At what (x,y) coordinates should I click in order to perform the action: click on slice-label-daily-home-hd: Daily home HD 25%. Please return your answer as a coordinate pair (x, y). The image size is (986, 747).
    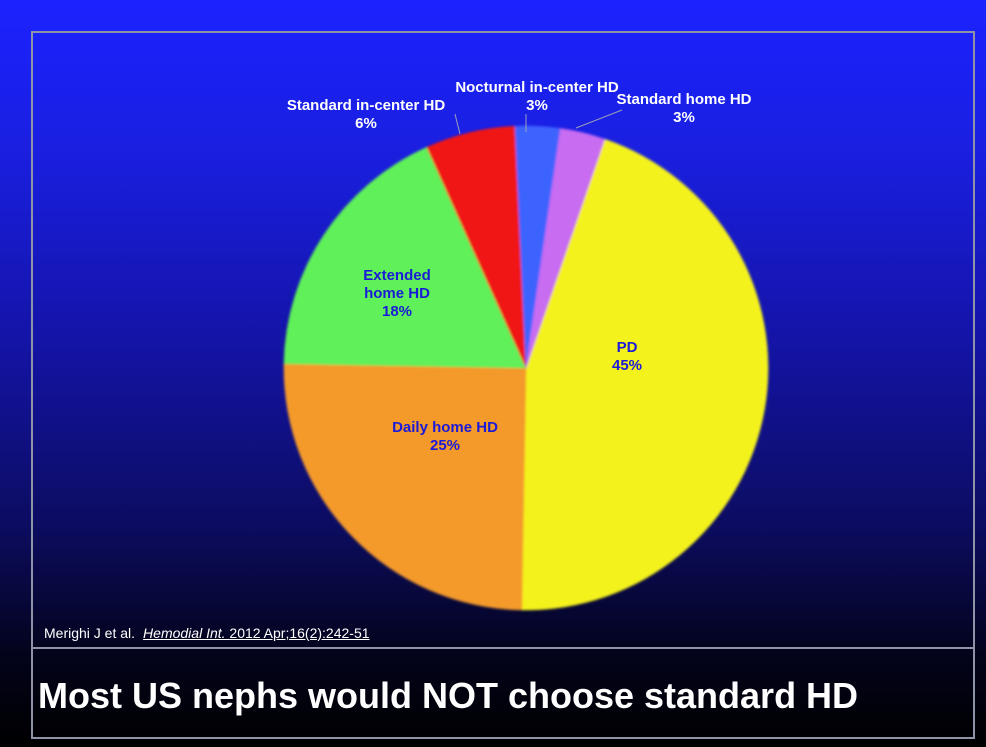
    Looking at the image, I should click on (445, 436).